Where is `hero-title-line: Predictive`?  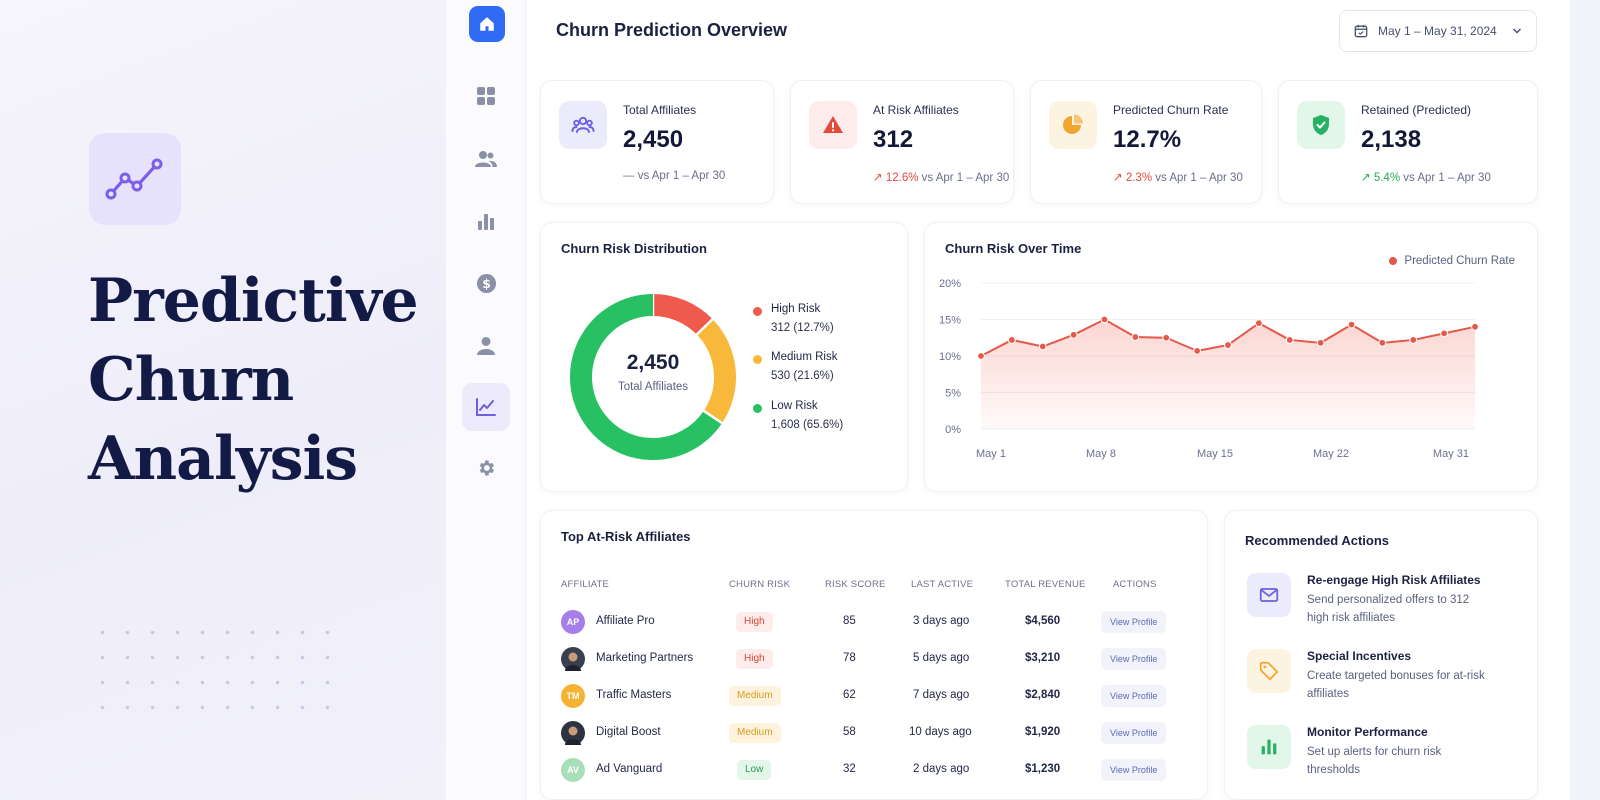 hero-title-line: Predictive is located at coordinates (253, 301).